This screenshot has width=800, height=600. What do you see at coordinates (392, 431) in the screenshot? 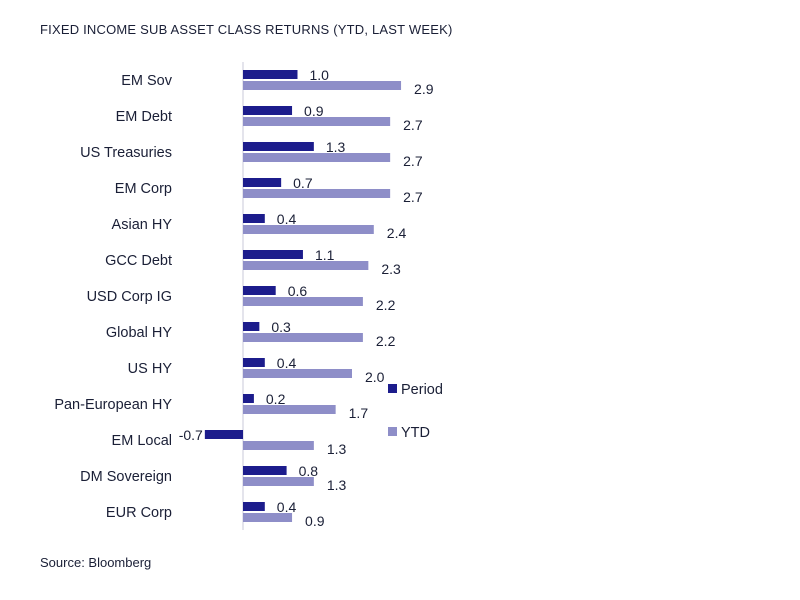
I see `legend-swatch-ytd` at bounding box center [392, 431].